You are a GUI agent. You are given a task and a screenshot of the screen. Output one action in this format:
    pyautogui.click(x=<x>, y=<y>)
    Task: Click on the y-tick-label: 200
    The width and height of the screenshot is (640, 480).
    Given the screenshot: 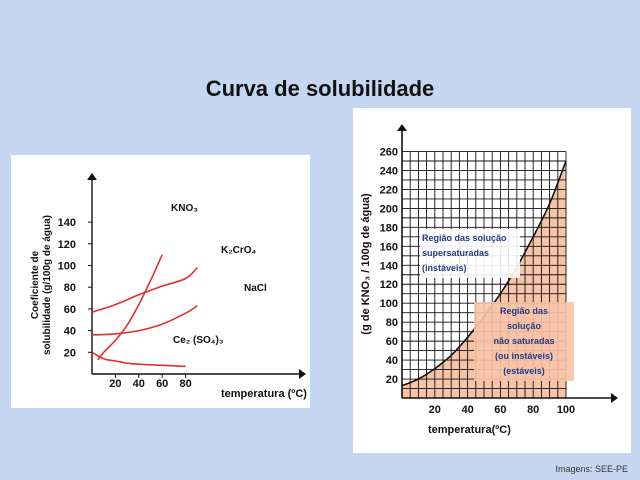 What is the action you would take?
    pyautogui.click(x=389, y=209)
    